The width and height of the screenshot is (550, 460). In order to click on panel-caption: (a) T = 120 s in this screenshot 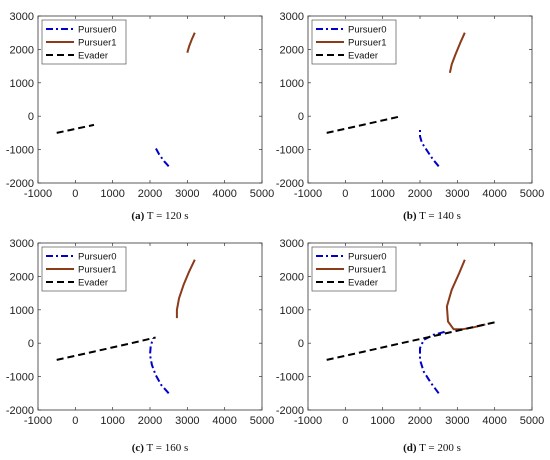, I will do `click(159, 216)`.